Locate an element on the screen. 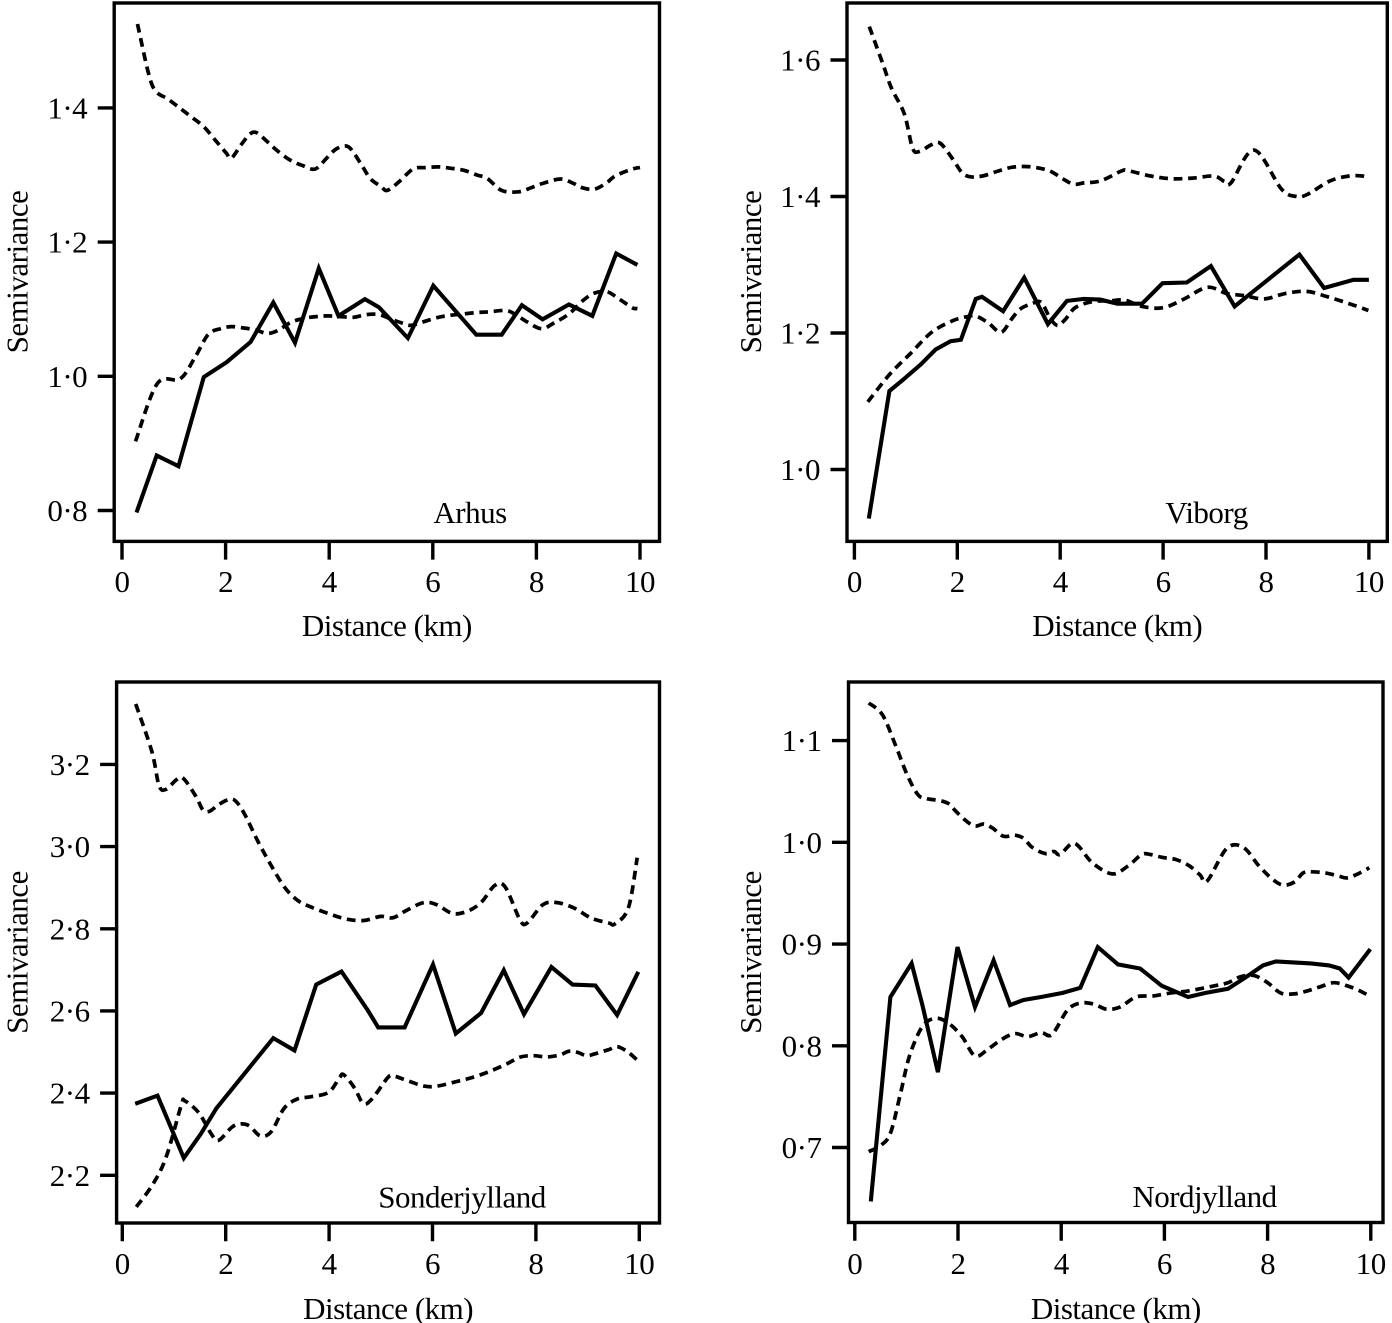  svg-text: Sonderjylland is located at coordinates (462, 1197).